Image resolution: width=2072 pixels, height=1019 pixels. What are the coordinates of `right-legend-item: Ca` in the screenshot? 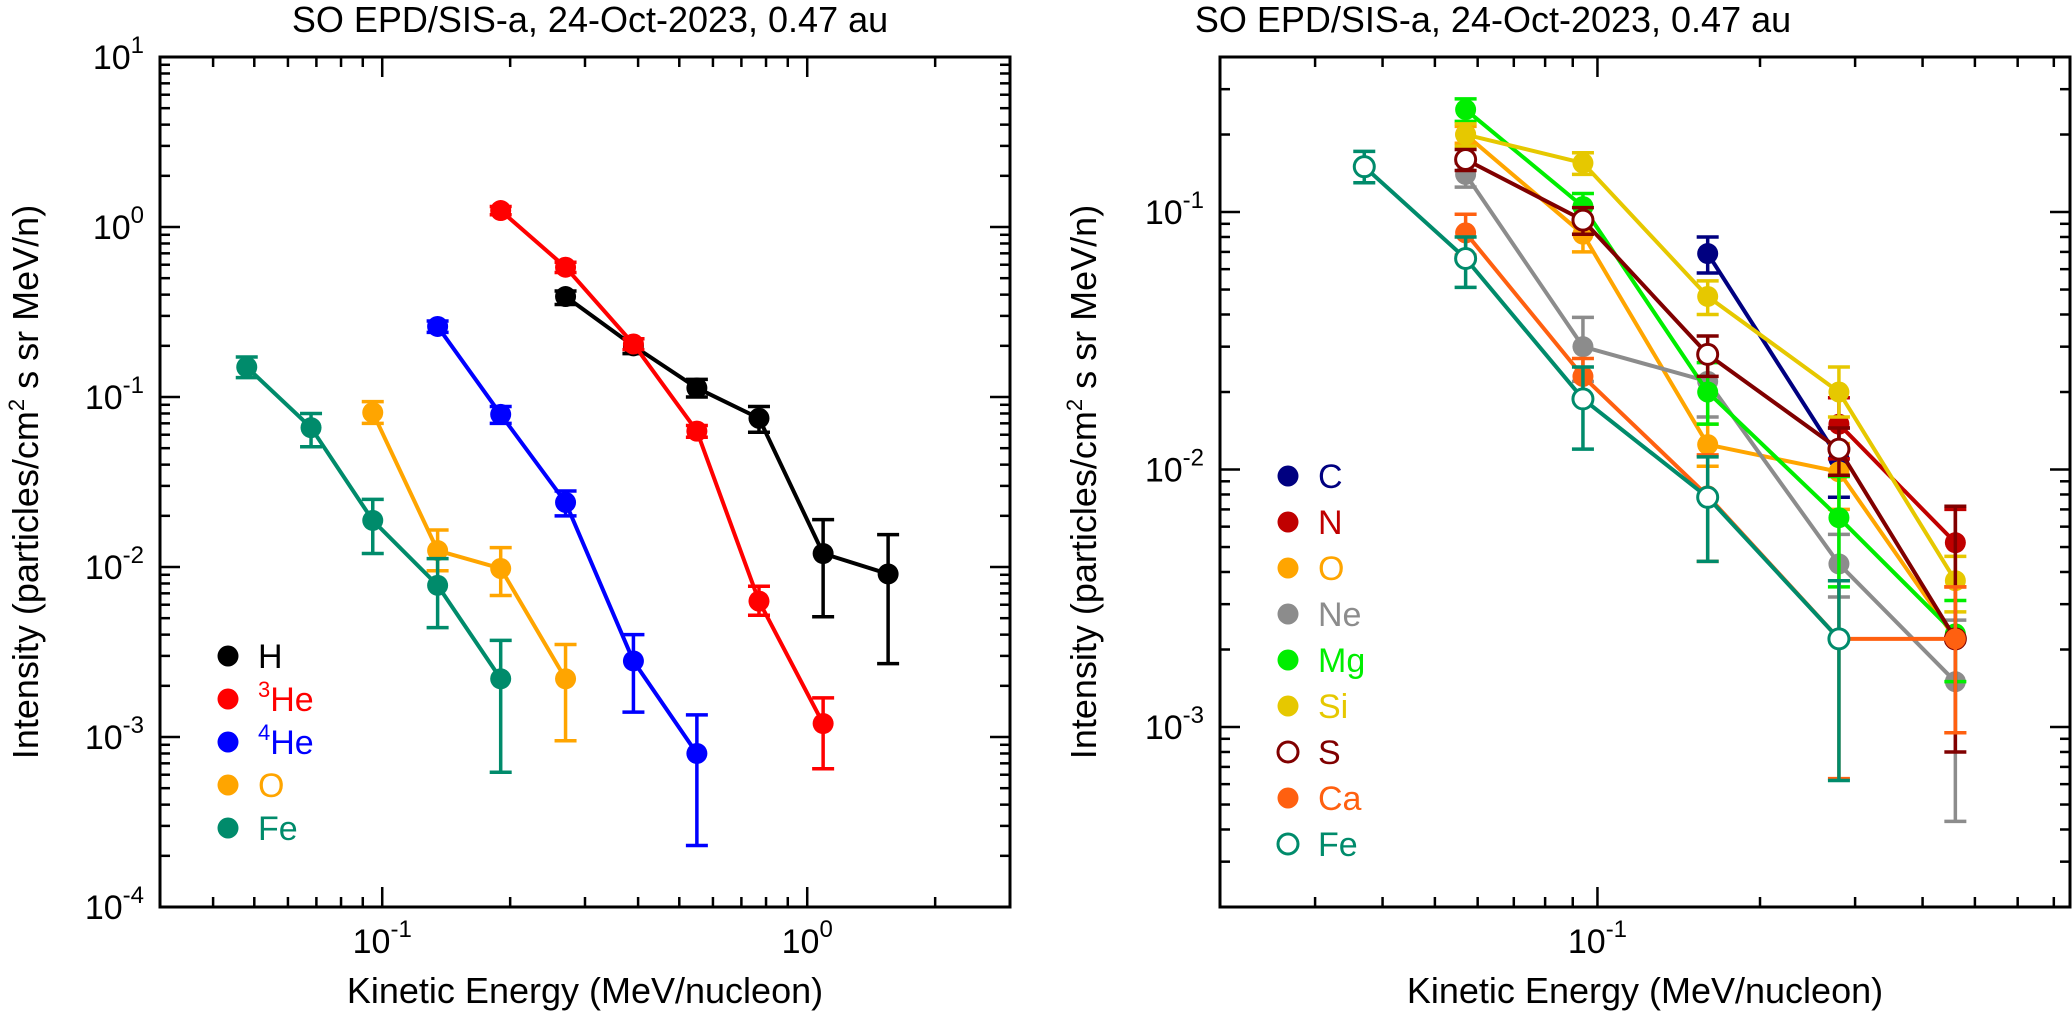 It's located at (1319, 799).